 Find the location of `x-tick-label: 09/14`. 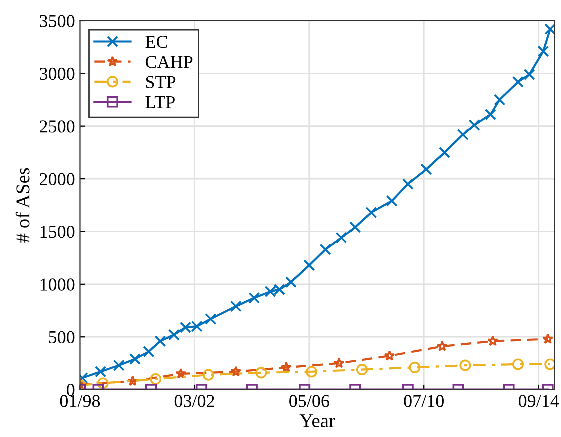

x-tick-label: 09/14 is located at coordinates (539, 401).